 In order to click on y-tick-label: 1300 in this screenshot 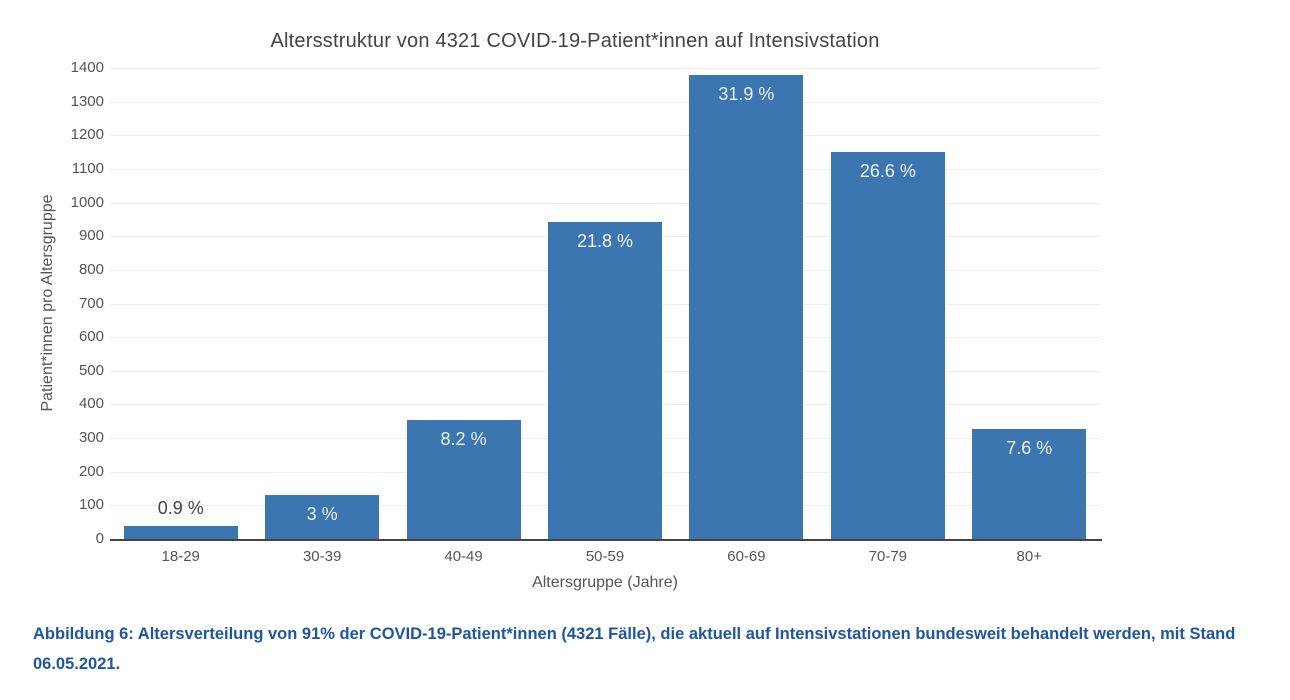, I will do `click(87, 101)`.